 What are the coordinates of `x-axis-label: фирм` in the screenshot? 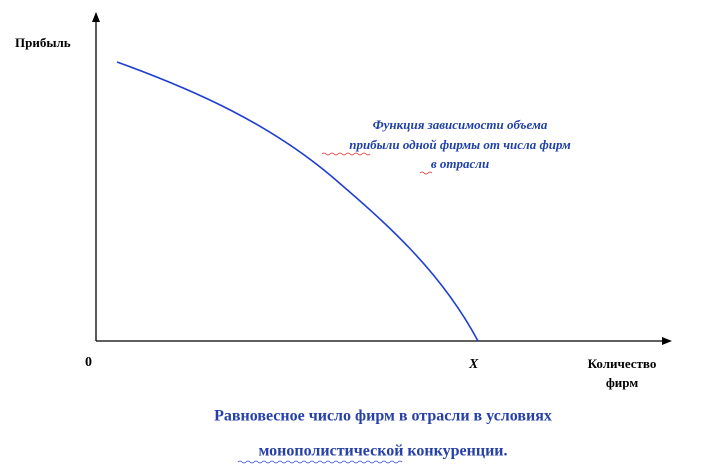 It's located at (622, 382).